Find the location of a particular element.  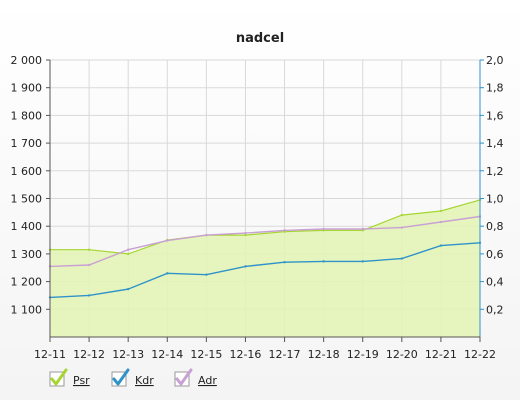

legend-item-kdr: Kdr is located at coordinates (132, 377).